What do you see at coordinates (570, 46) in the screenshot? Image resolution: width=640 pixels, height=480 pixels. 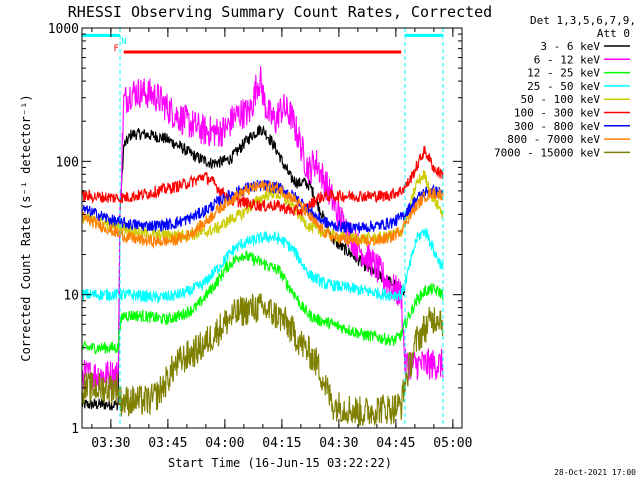 I see `legend-label-1: 3 - 6 keV` at bounding box center [570, 46].